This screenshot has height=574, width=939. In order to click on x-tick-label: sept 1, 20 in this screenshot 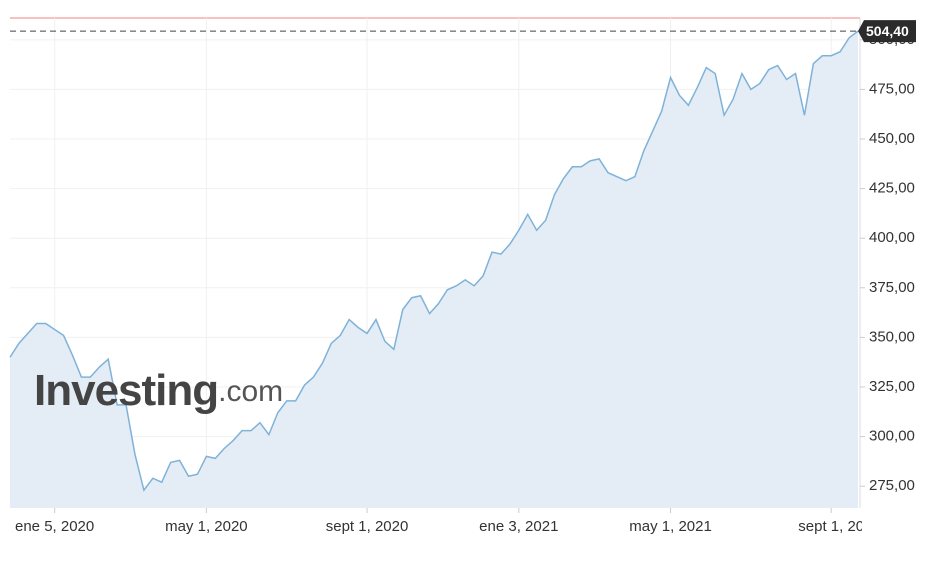, I will do `click(831, 526)`.